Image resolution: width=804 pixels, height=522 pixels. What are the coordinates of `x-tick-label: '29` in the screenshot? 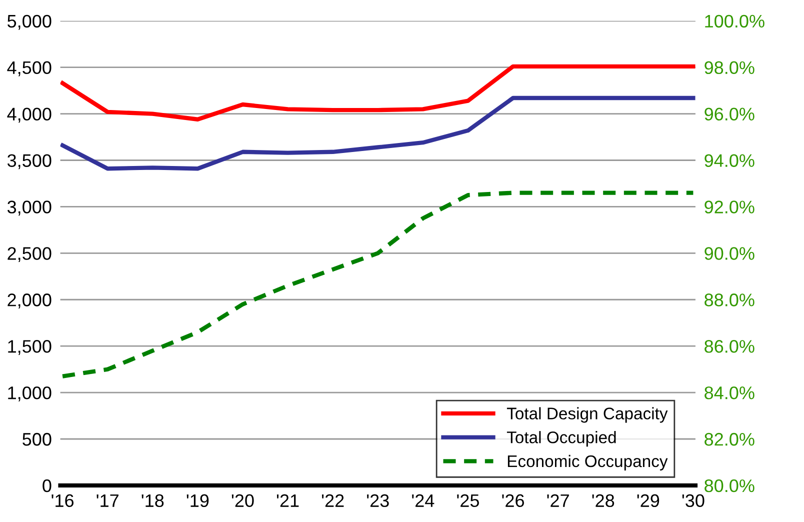 It's located at (648, 501).